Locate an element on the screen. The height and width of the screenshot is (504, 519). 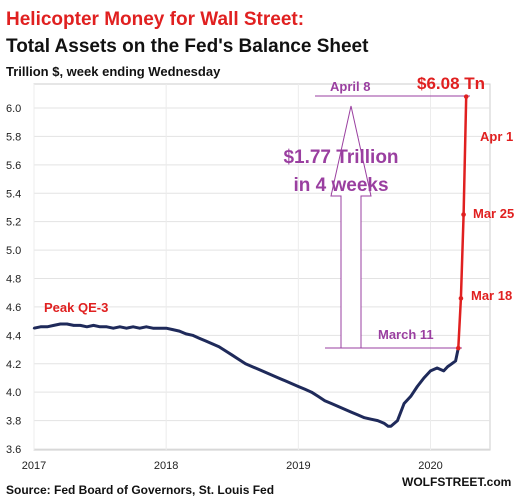
chart-subtitle: Total Assets on the Fed's Balance Sheet is located at coordinates (187, 46).